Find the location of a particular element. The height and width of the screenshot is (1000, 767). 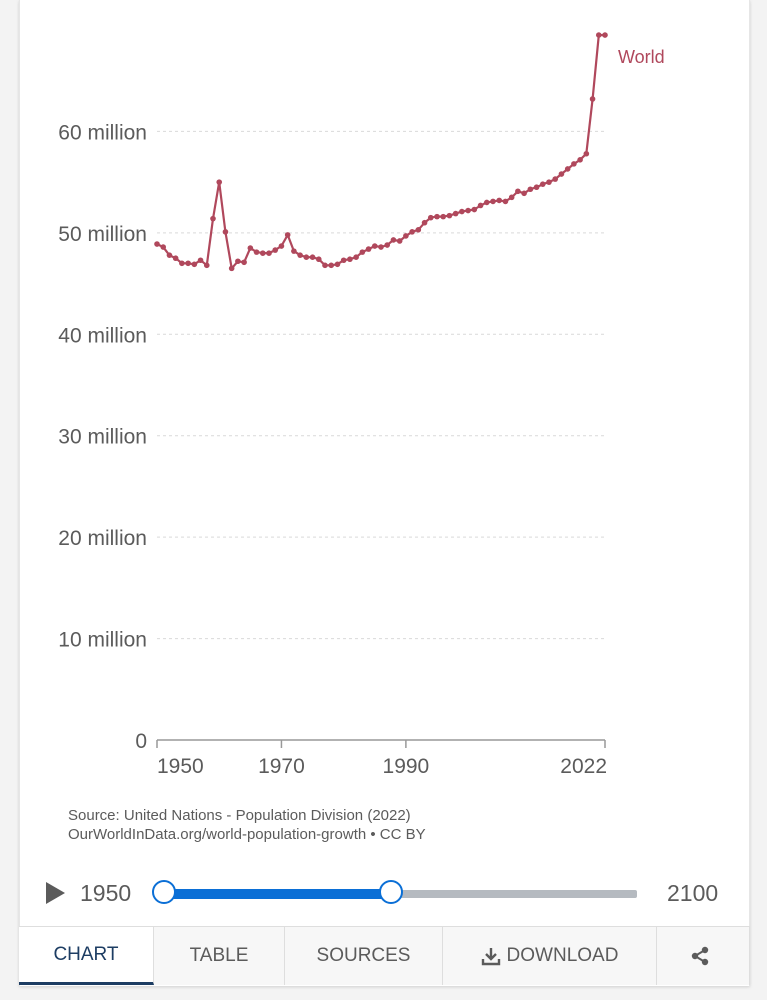

tab-download: DOWNLOAD is located at coordinates (550, 956).